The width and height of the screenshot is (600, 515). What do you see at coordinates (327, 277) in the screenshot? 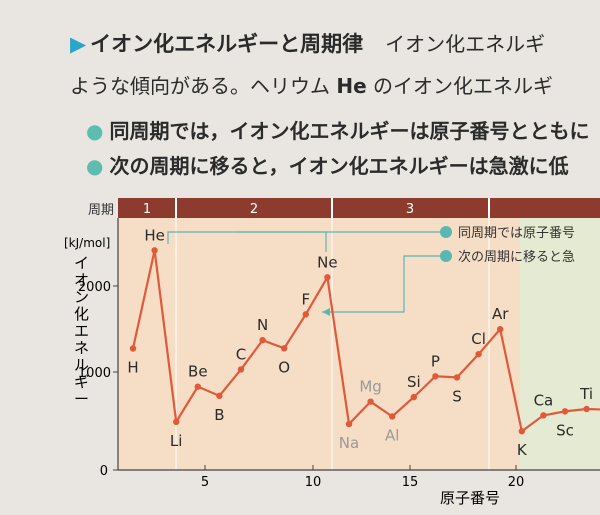
I see `data-point-ne` at bounding box center [327, 277].